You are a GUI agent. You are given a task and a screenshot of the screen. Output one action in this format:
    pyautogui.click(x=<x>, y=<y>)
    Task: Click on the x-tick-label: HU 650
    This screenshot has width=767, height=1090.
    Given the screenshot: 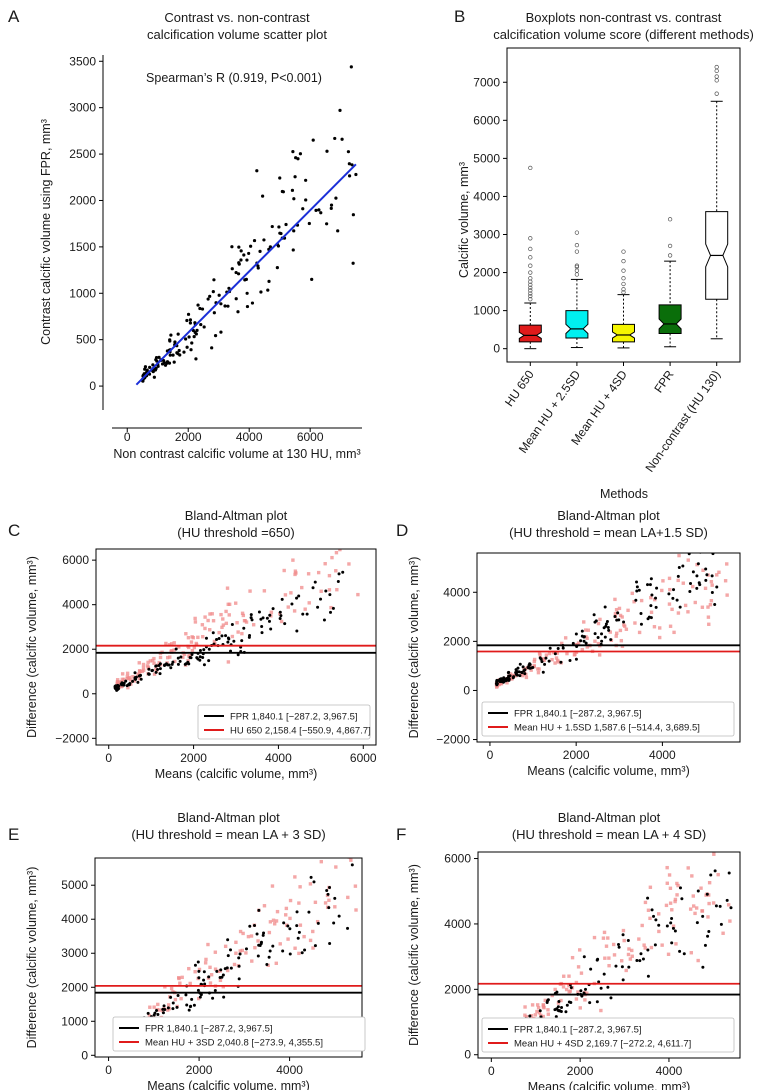 What is the action you would take?
    pyautogui.click(x=519, y=388)
    